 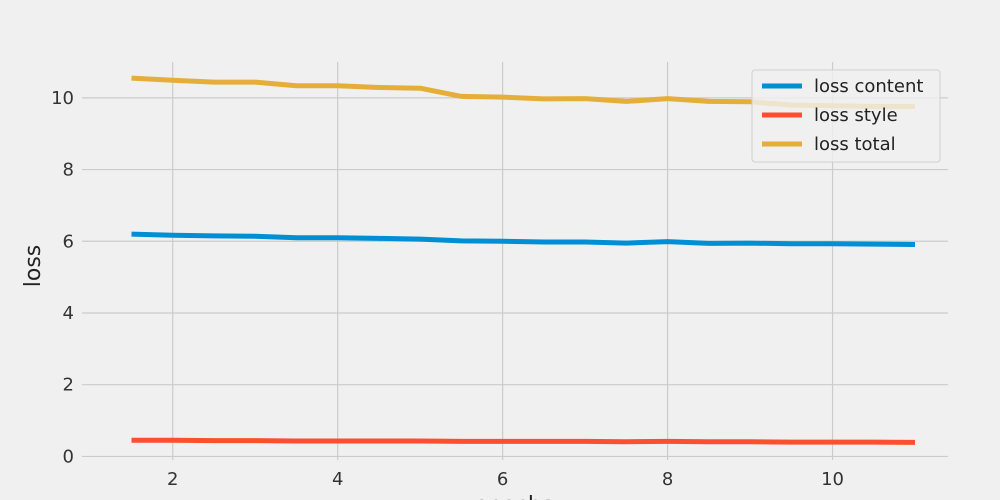 I want to click on legend-box, so click(x=846, y=116).